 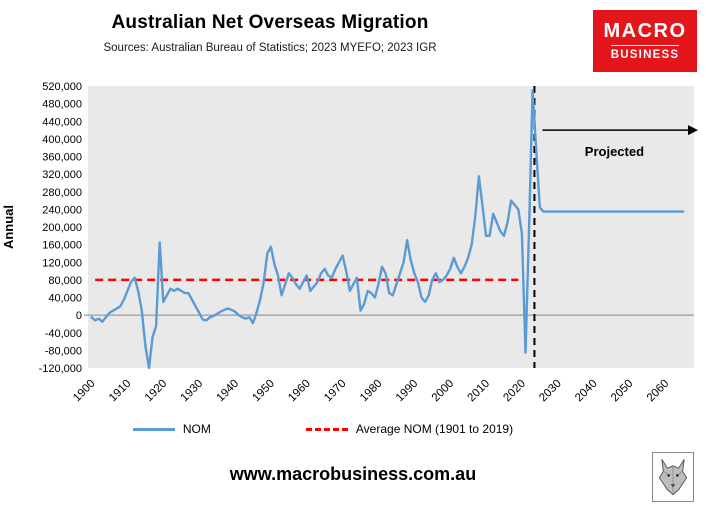 I want to click on y-tick-label: 0, so click(x=79, y=316).